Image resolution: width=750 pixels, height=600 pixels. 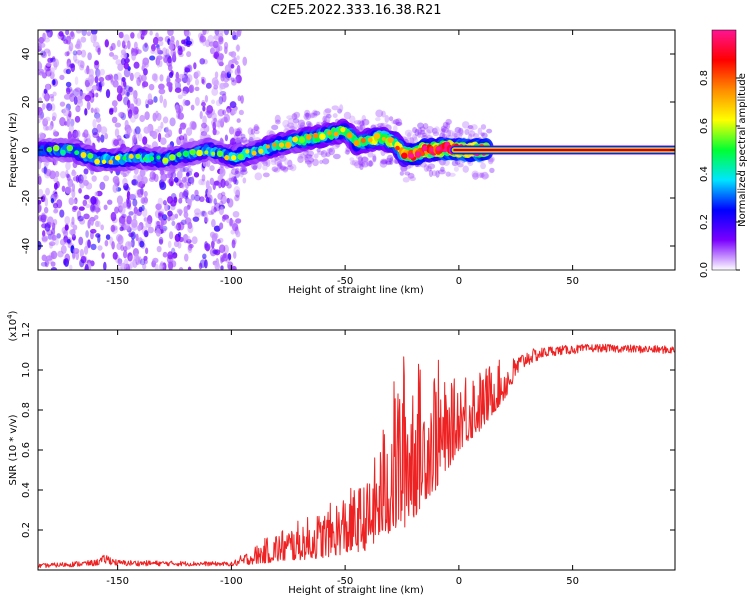 What do you see at coordinates (355, 10) in the screenshot?
I see `figure-title: C2E5.2022.333.16.38.R21` at bounding box center [355, 10].